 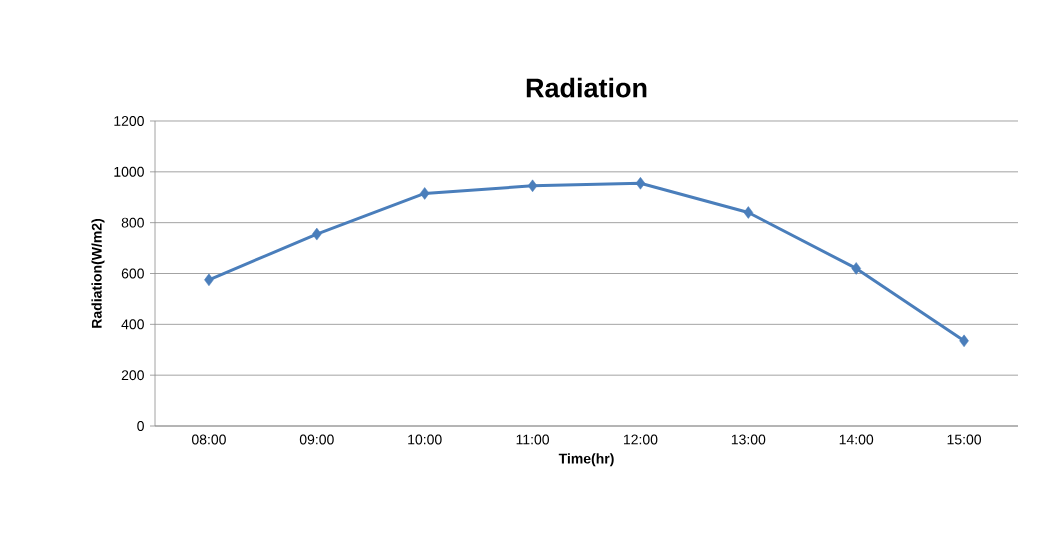 I want to click on y-tick-label: 1000, so click(x=129, y=171).